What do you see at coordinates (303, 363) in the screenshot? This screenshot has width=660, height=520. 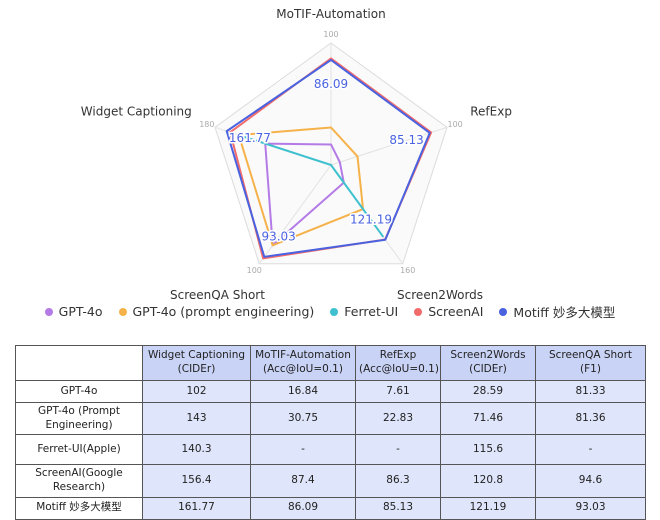 I see `column-header: MoTIF-Automation (Acc@IoU=0.1)` at bounding box center [303, 363].